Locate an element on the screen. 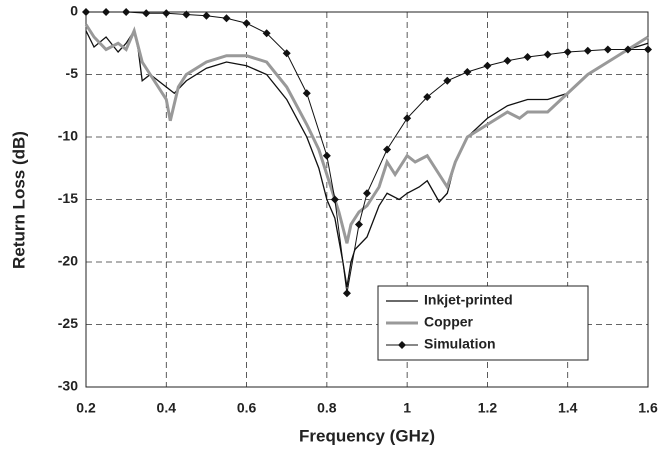 This screenshot has width=663, height=451. y-tick-label: -5 is located at coordinates (72, 73).